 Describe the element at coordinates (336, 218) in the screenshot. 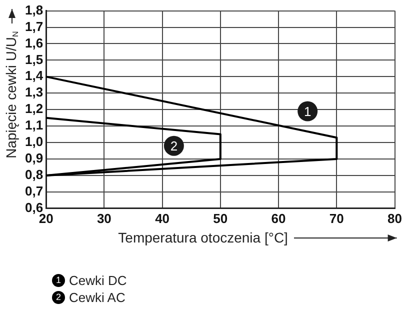

I see `x-tick-label: 70` at that location.